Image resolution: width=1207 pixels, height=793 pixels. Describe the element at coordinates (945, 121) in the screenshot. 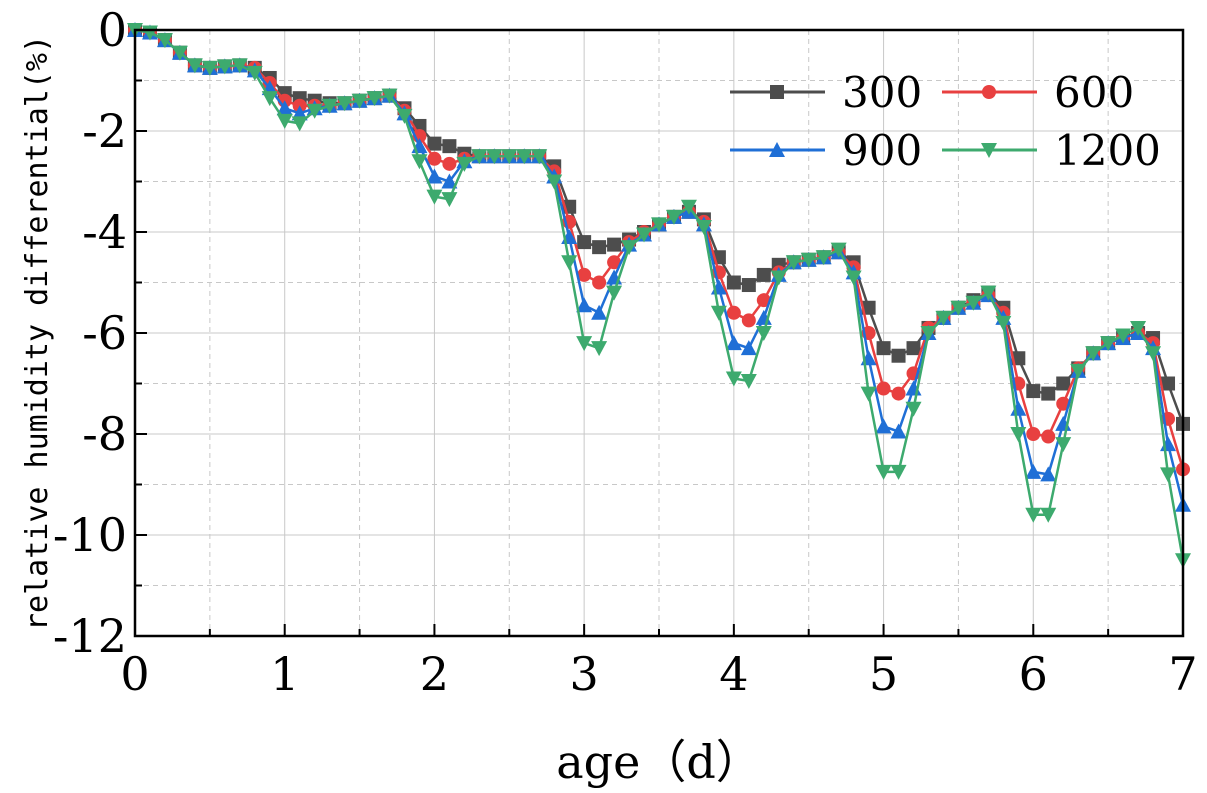

I see `legend: 300 600 900 1200` at that location.